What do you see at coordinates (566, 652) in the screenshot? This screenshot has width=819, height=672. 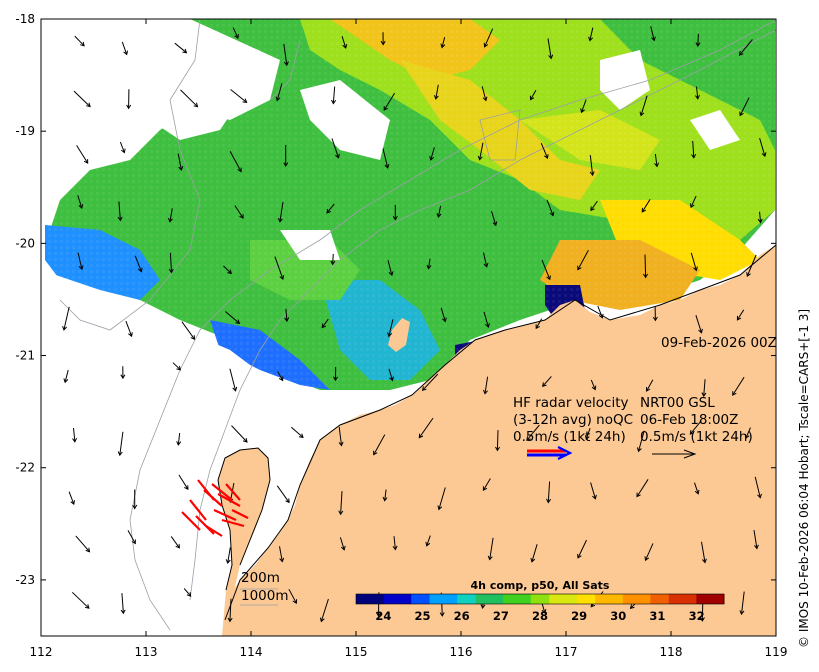 I see `x-tick-label: 117` at bounding box center [566, 652].